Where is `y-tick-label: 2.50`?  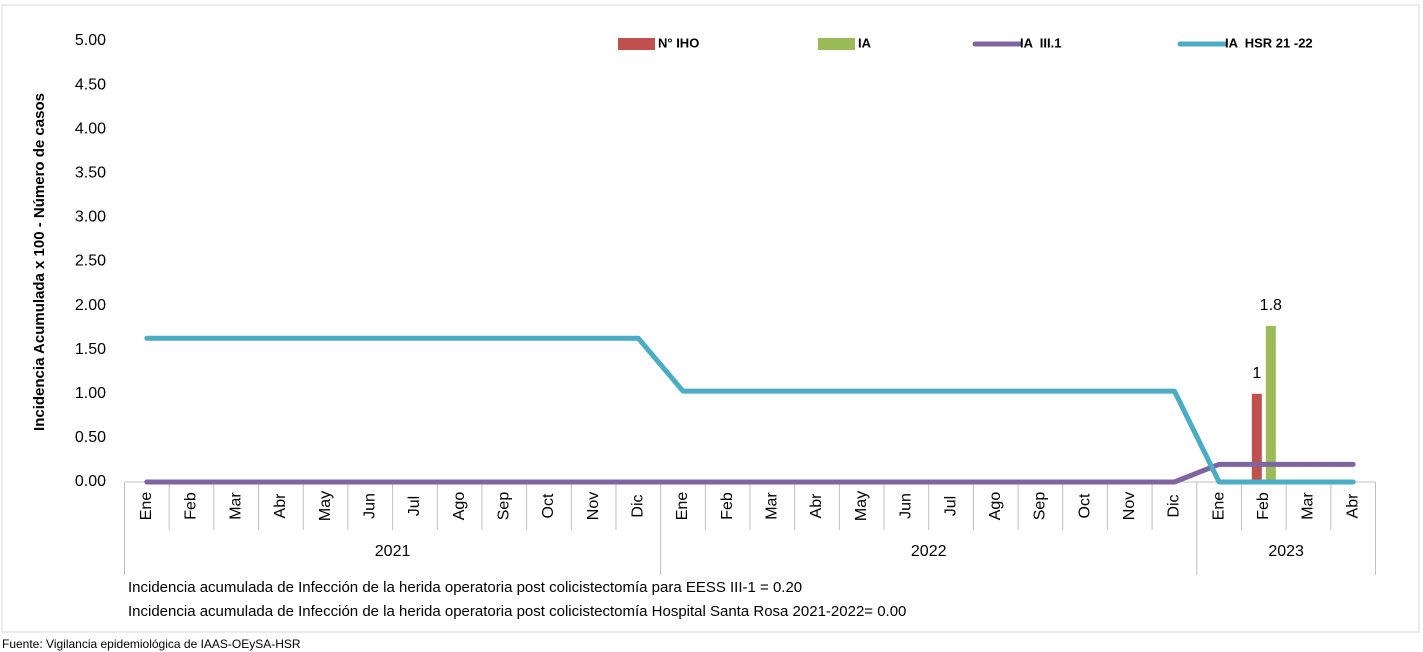 y-tick-label: 2.50 is located at coordinates (90, 261).